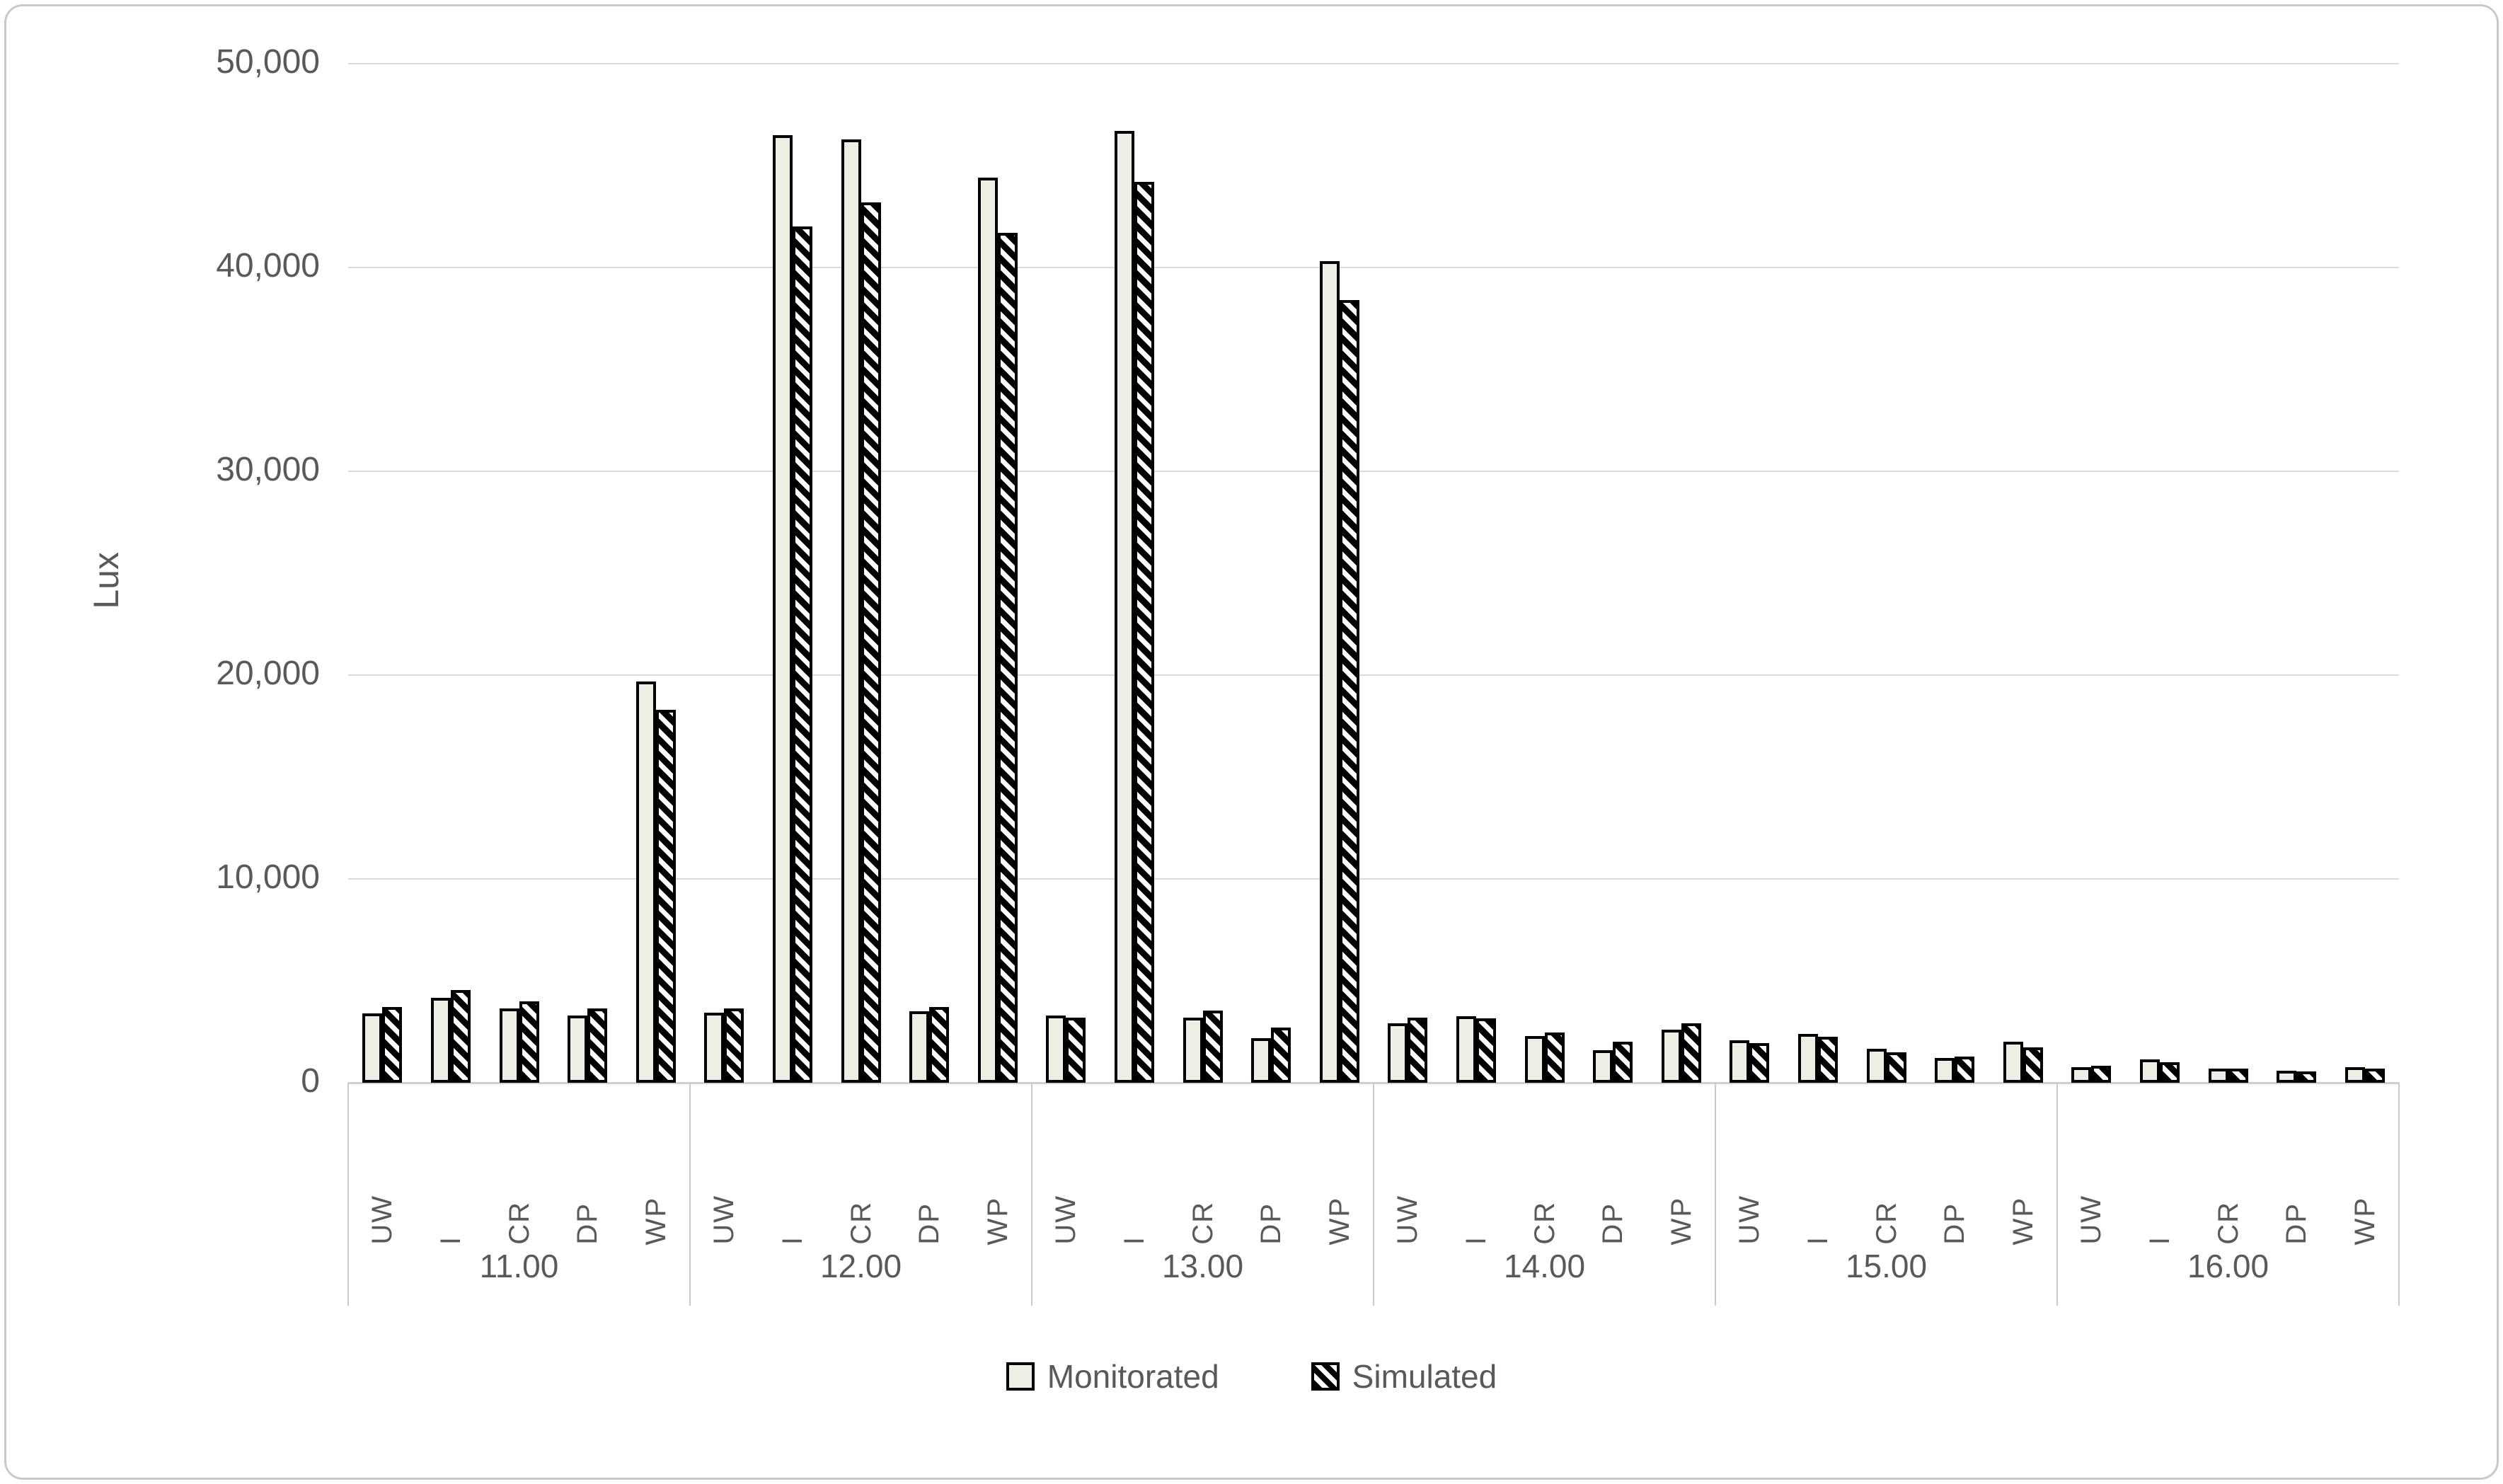 The height and width of the screenshot is (1484, 2503). What do you see at coordinates (1113, 1376) in the screenshot?
I see `legend-item-monitorated: Monitorated` at bounding box center [1113, 1376].